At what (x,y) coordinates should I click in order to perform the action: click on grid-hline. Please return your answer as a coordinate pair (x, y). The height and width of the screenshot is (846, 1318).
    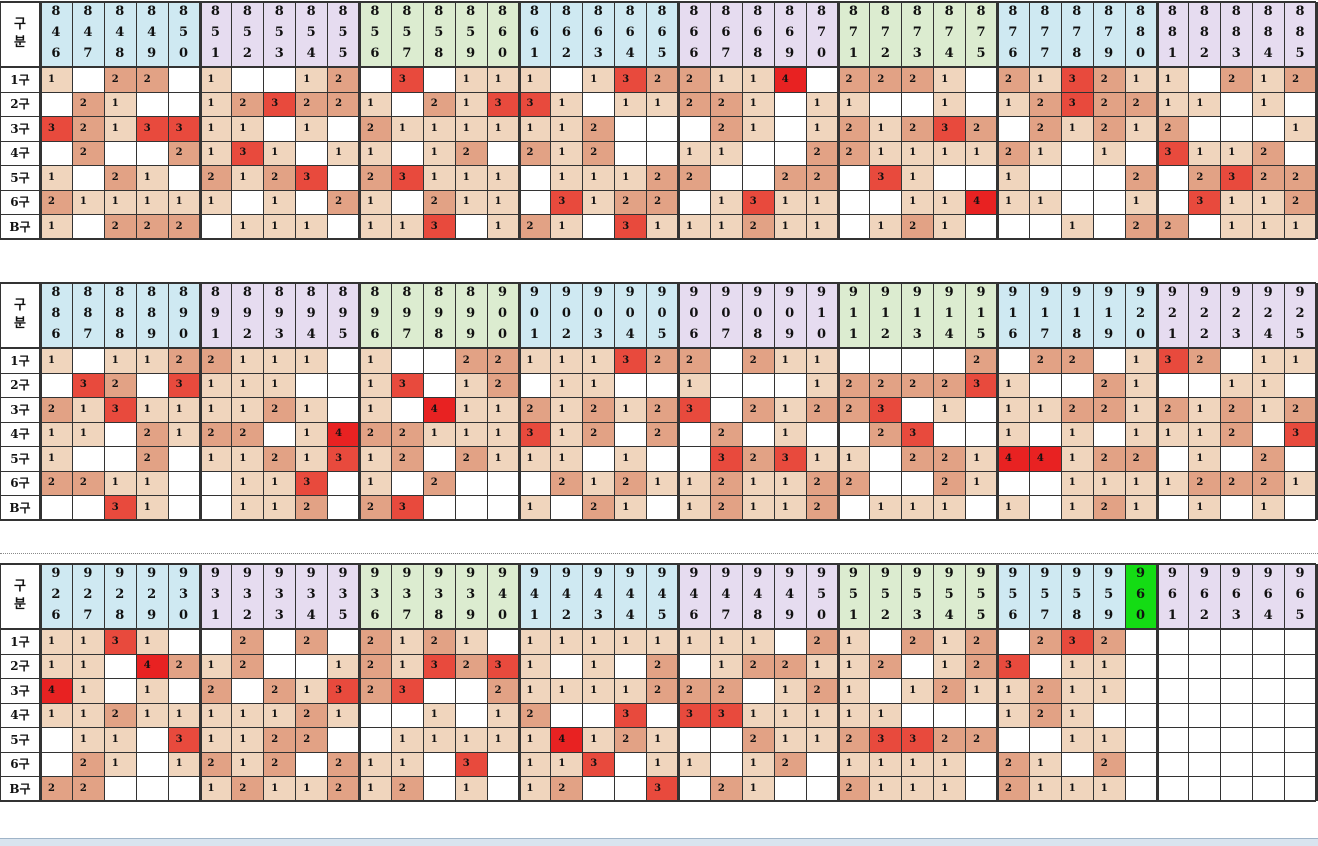
    Looking at the image, I should click on (658, 373).